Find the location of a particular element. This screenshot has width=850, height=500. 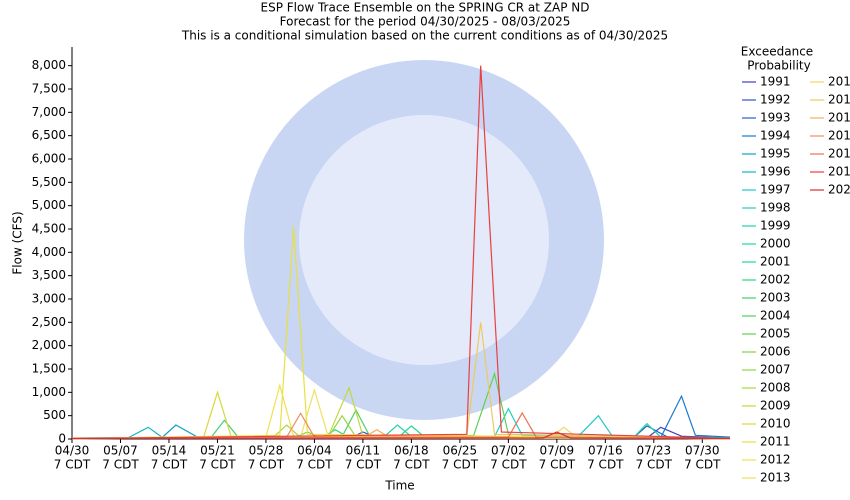

y-tick-label: 0 is located at coordinates (62, 439).